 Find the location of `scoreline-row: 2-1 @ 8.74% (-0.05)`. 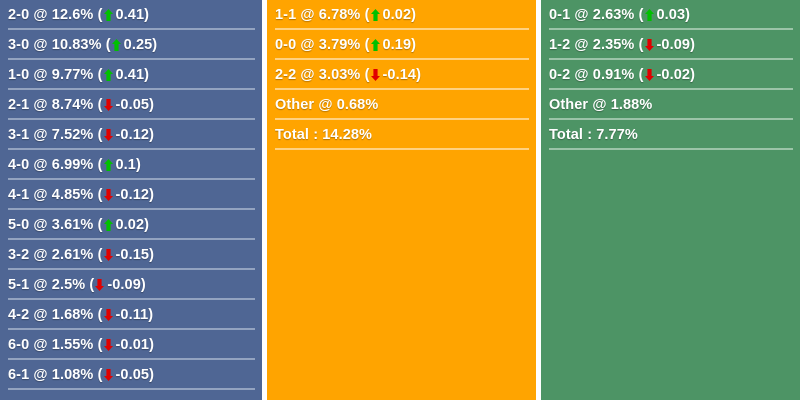

scoreline-row: 2-1 @ 8.74% (-0.05) is located at coordinates (131, 105).